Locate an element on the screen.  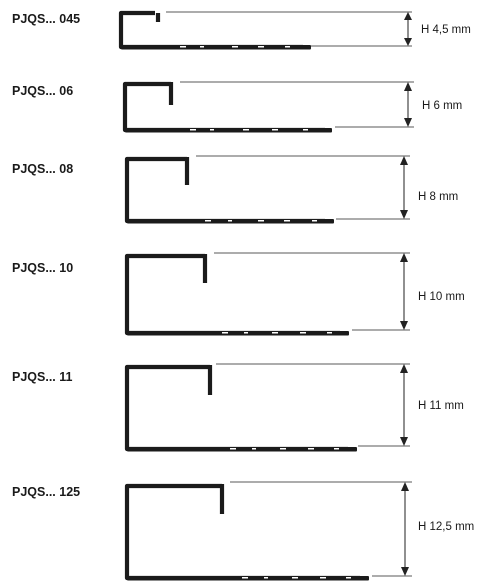
height-label-08: H 8 mm is located at coordinates (438, 197).